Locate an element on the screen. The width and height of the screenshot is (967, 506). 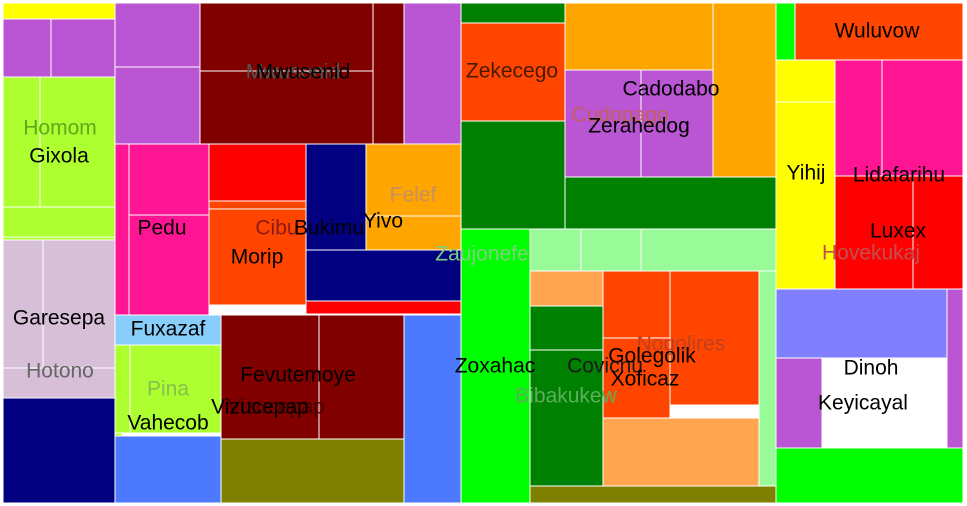
cell-label-golegolik: Golegolik is located at coordinates (652, 356).